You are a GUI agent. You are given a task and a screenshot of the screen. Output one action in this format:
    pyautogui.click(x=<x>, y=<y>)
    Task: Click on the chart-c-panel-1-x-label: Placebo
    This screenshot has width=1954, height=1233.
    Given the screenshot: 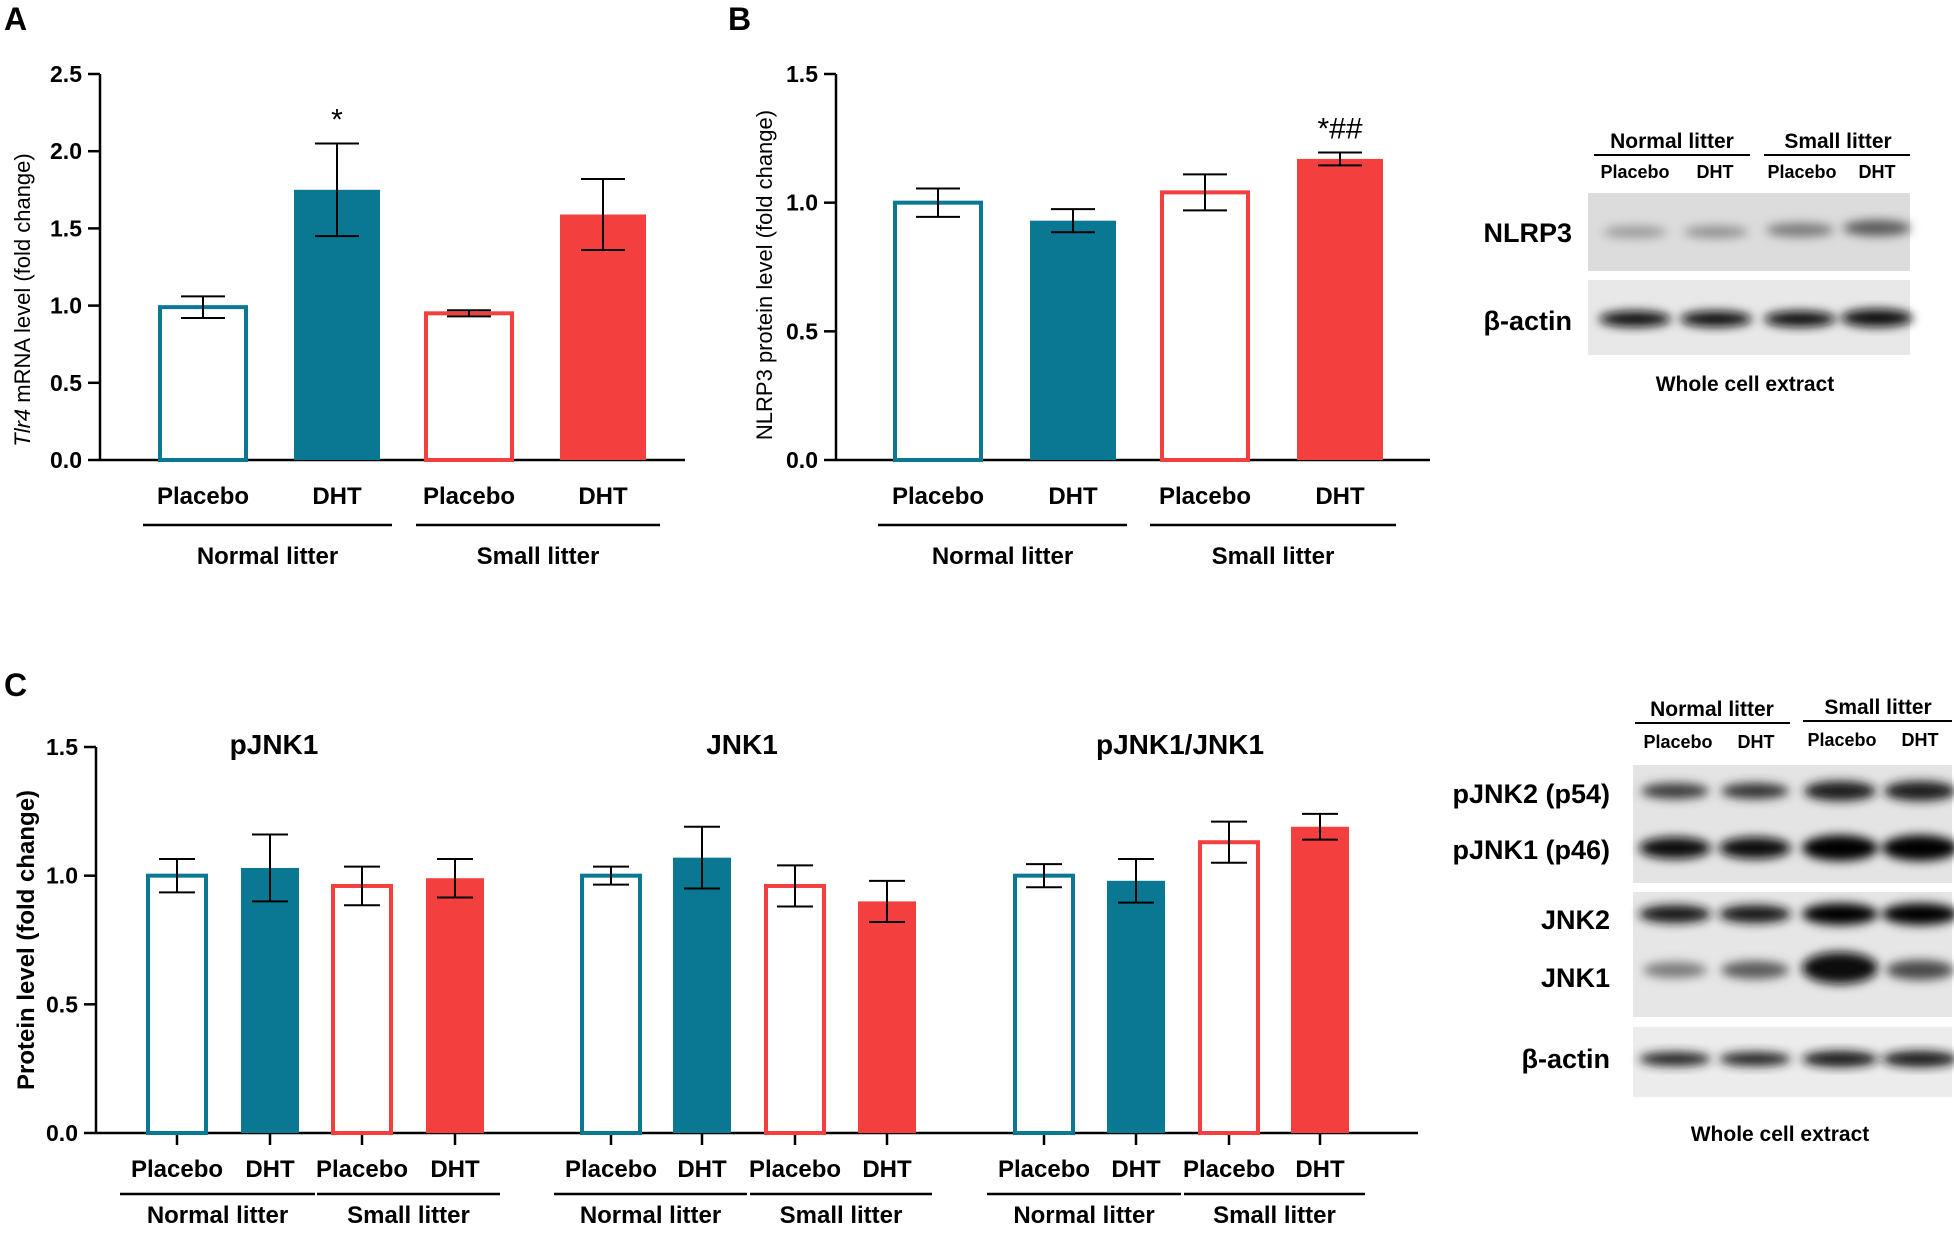 What is the action you would take?
    pyautogui.click(x=362, y=1169)
    